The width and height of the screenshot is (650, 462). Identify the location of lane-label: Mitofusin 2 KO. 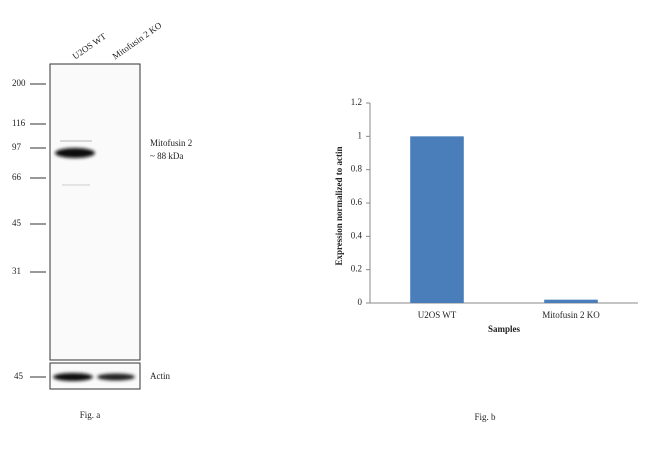
(137, 40).